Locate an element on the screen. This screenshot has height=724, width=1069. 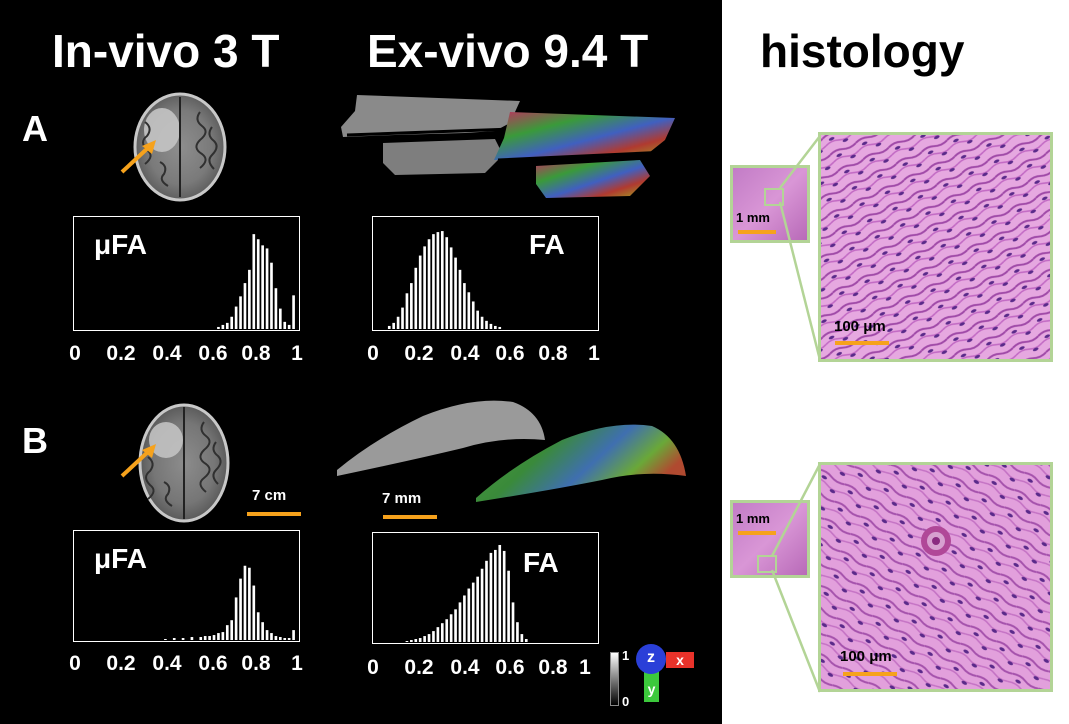
tumor-arrow-a-icon is located at coordinates (138, 157).